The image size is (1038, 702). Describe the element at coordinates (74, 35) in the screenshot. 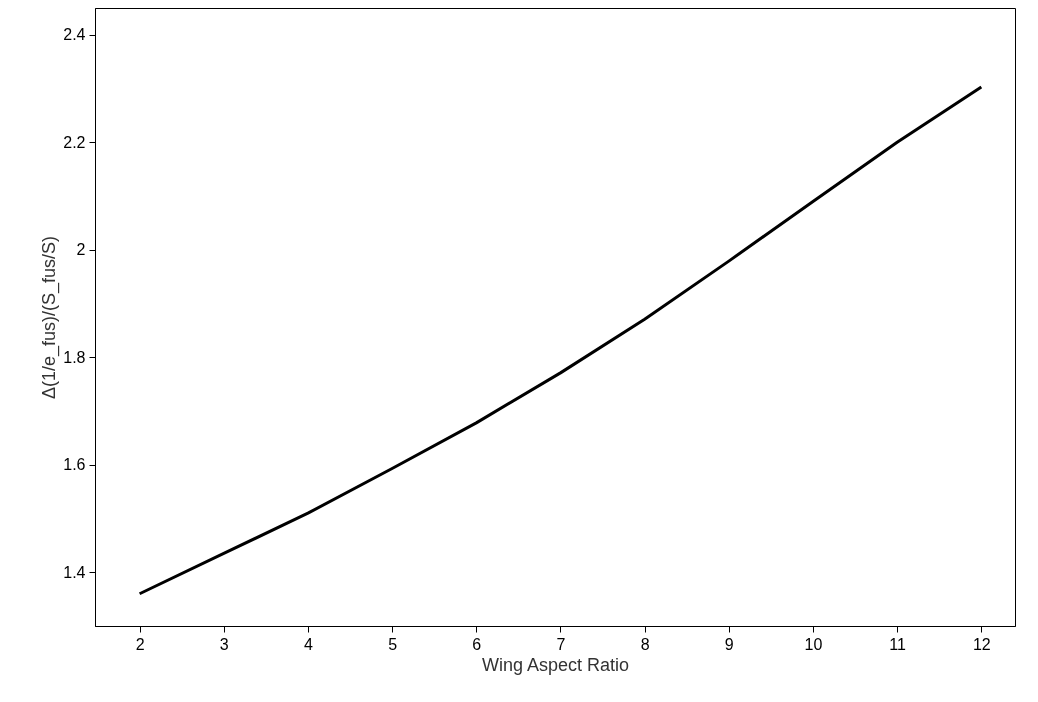

I see `y-tick-label: 2.4` at that location.